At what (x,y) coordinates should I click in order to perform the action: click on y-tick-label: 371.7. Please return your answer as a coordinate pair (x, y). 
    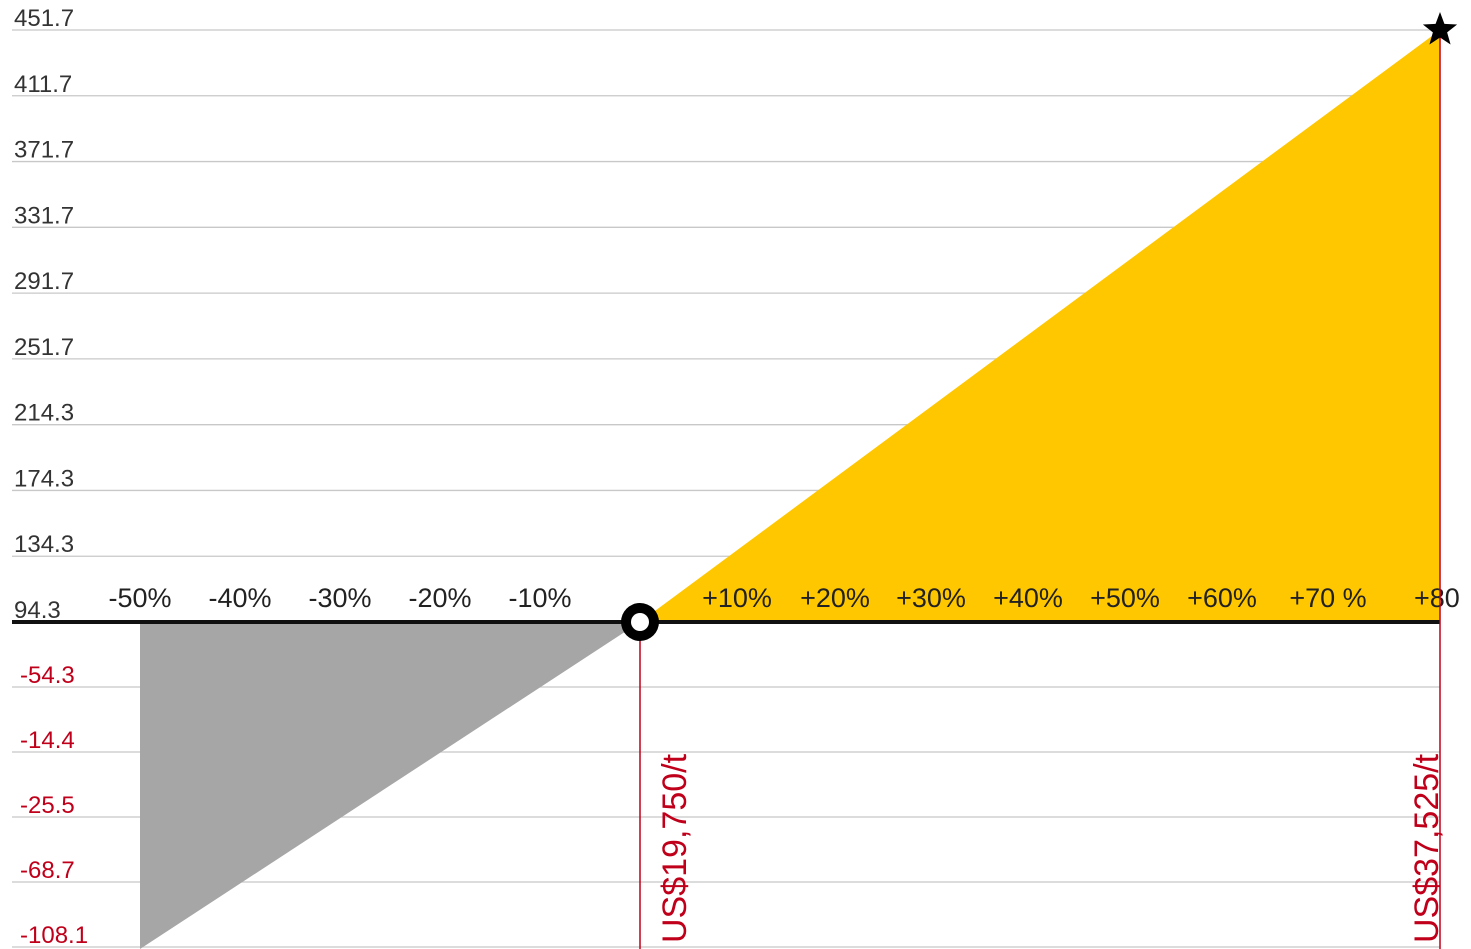
    Looking at the image, I should click on (44, 150).